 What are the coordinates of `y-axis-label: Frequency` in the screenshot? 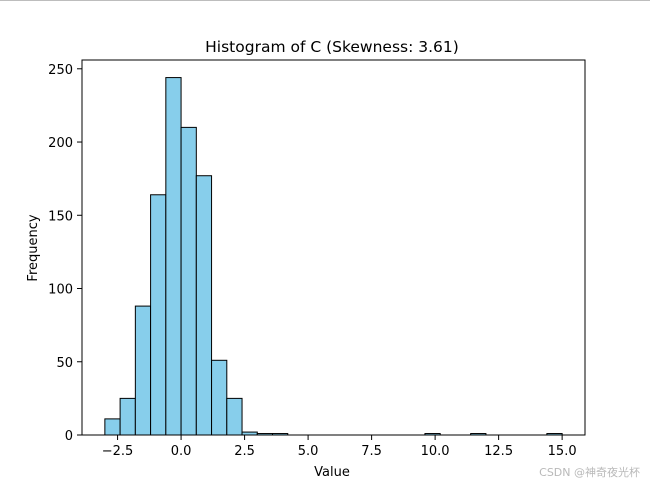 It's located at (33, 247).